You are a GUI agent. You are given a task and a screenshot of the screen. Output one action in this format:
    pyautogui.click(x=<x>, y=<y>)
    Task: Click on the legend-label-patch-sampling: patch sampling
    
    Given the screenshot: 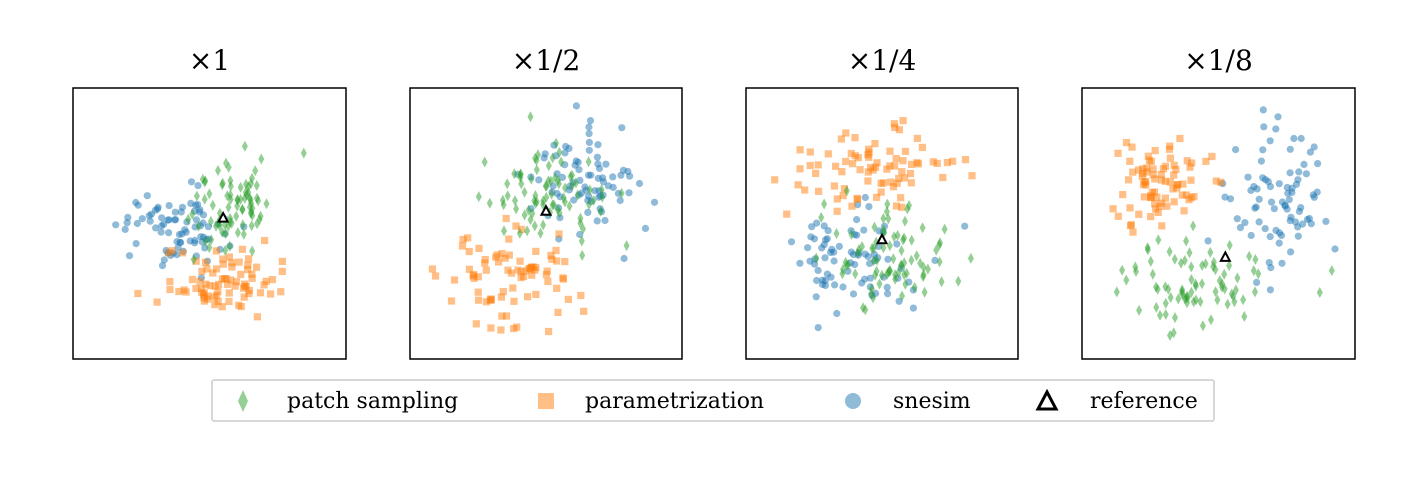 What is the action you would take?
    pyautogui.click(x=372, y=401)
    